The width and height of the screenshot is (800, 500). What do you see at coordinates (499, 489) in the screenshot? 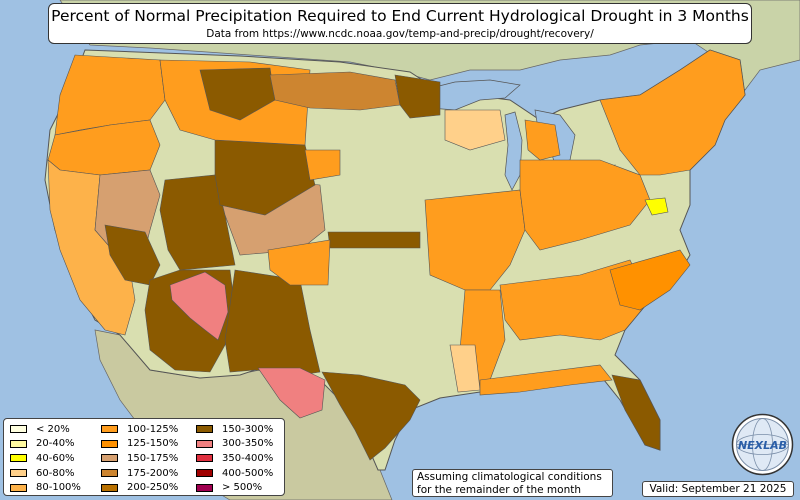
I see `note-line-2: for the remainder of the month` at bounding box center [499, 489].